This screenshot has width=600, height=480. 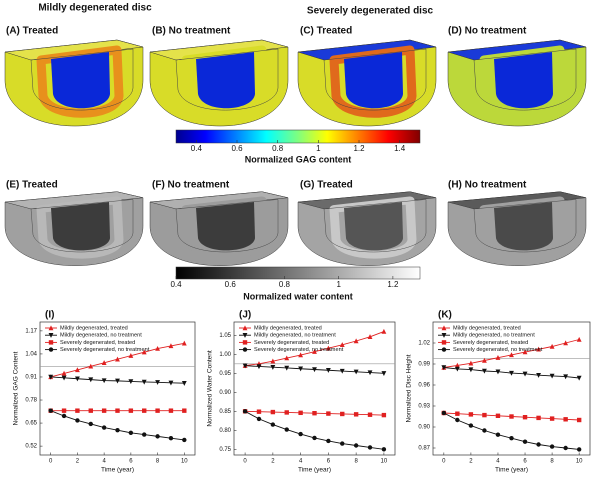 I want to click on y-tick-label: 0.85, so click(x=225, y=412).